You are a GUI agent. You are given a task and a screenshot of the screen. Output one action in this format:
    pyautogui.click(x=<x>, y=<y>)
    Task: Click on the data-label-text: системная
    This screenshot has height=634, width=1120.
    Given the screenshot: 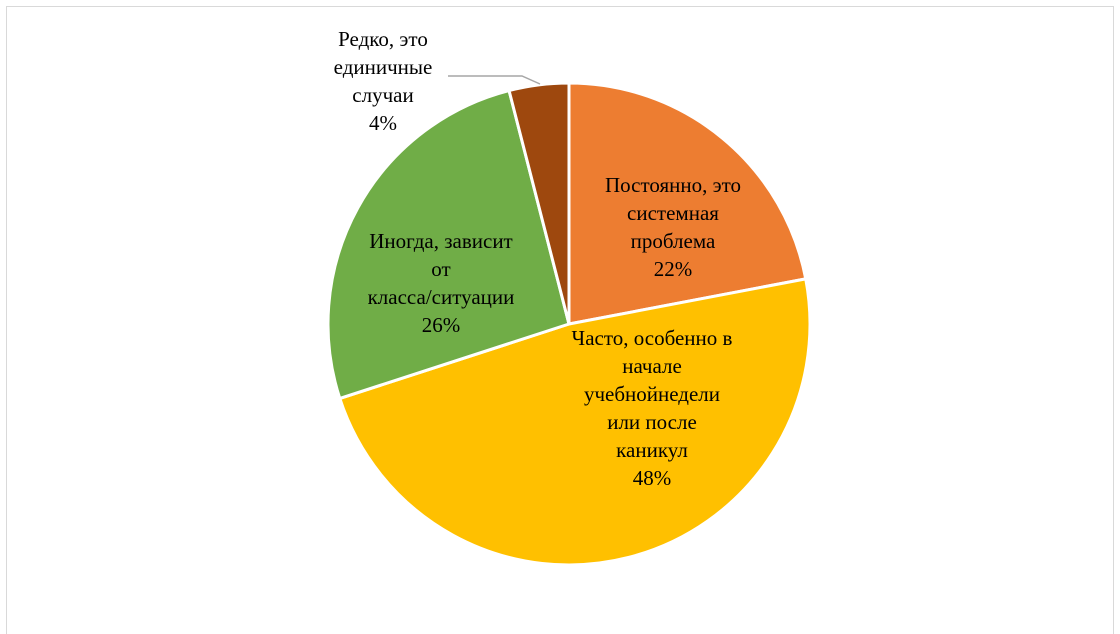 What is the action you would take?
    pyautogui.click(x=673, y=213)
    